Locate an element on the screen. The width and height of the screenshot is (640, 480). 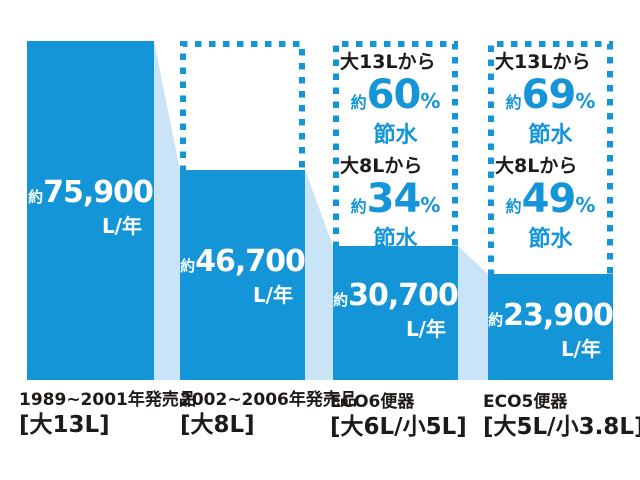
dotted-reference-outline-bar3 is located at coordinates (395, 144).